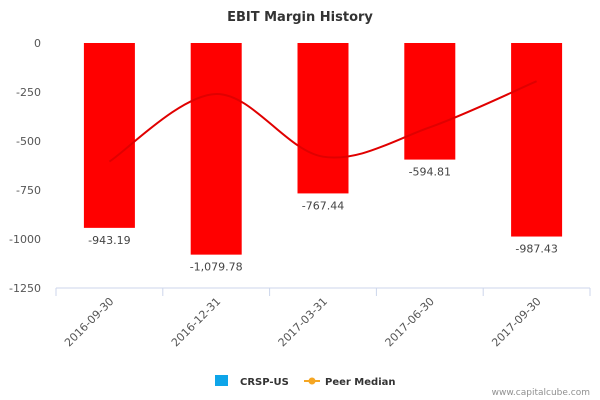 The image size is (600, 400). Describe the element at coordinates (89, 322) in the screenshot. I see `x-tick-label: 2016-09-30` at that location.